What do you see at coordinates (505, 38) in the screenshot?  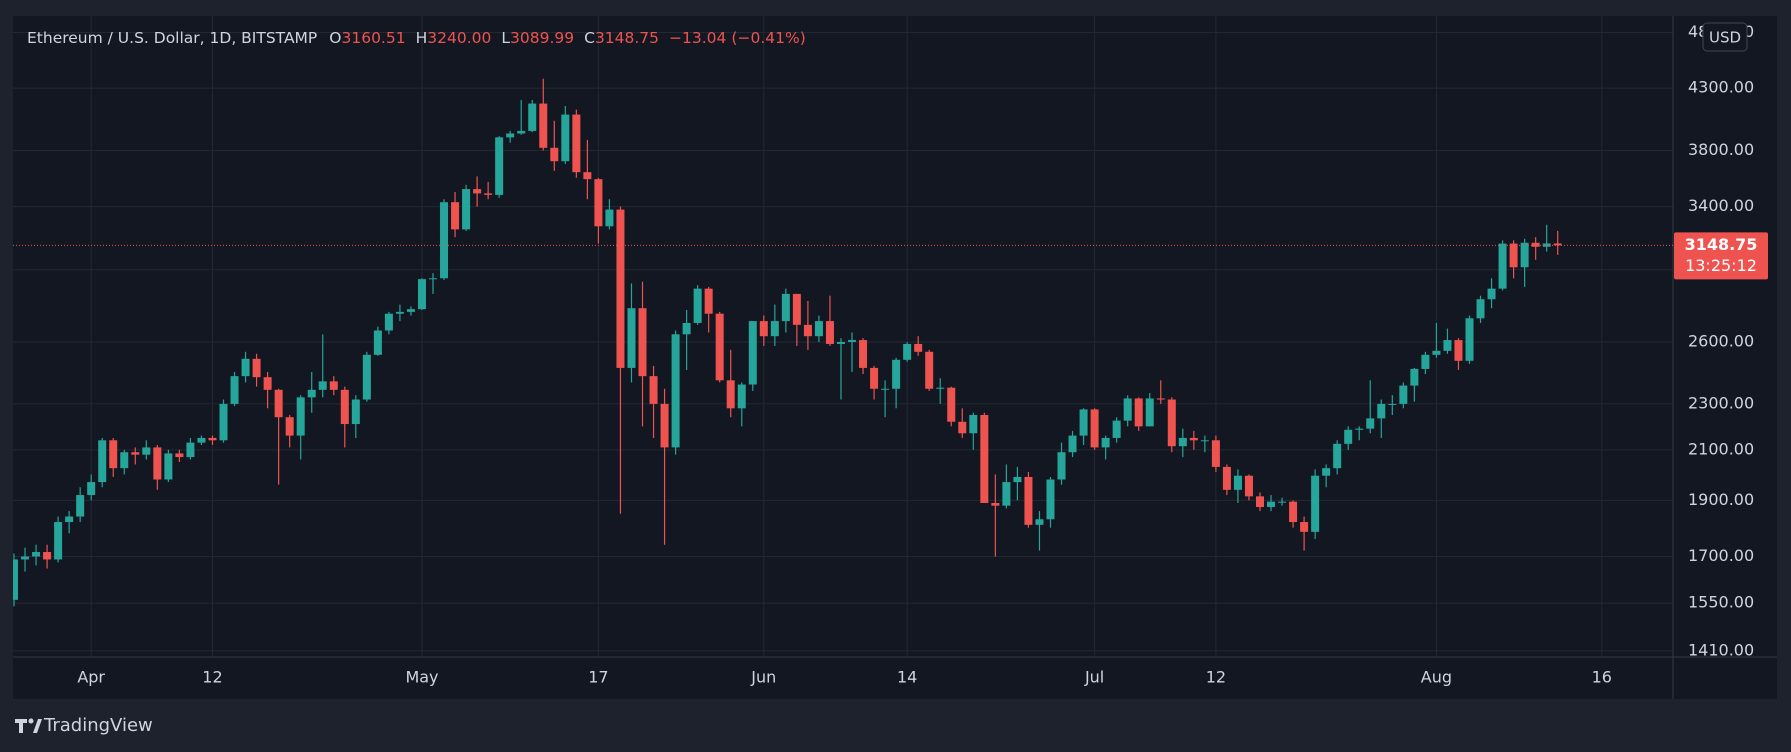 I see `legend-key: L` at bounding box center [505, 38].